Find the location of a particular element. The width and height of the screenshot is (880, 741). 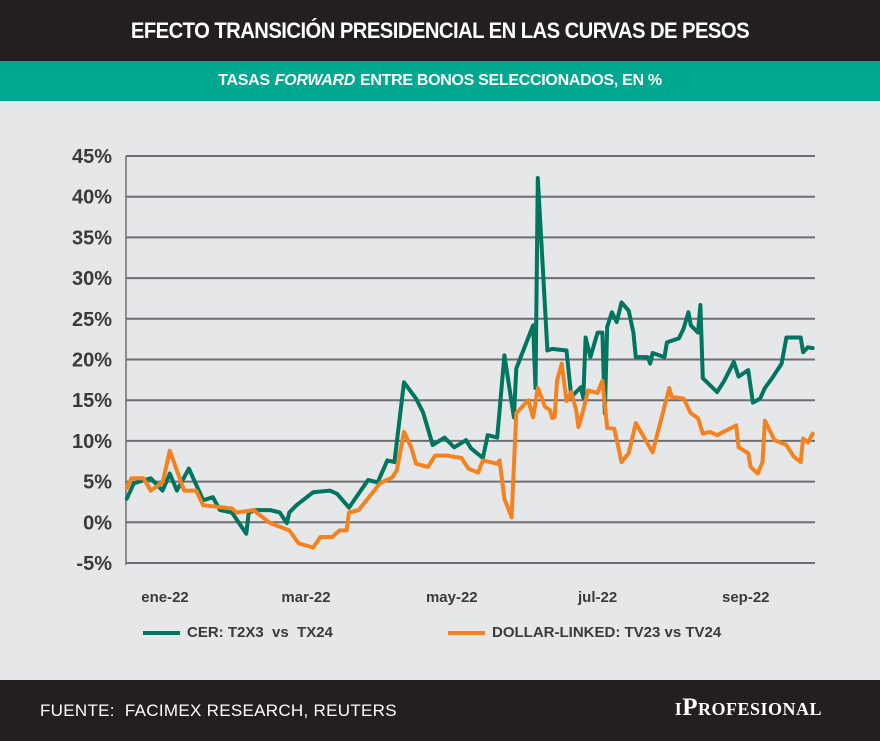

subtitle-emphasis: FORWARD is located at coordinates (315, 80).